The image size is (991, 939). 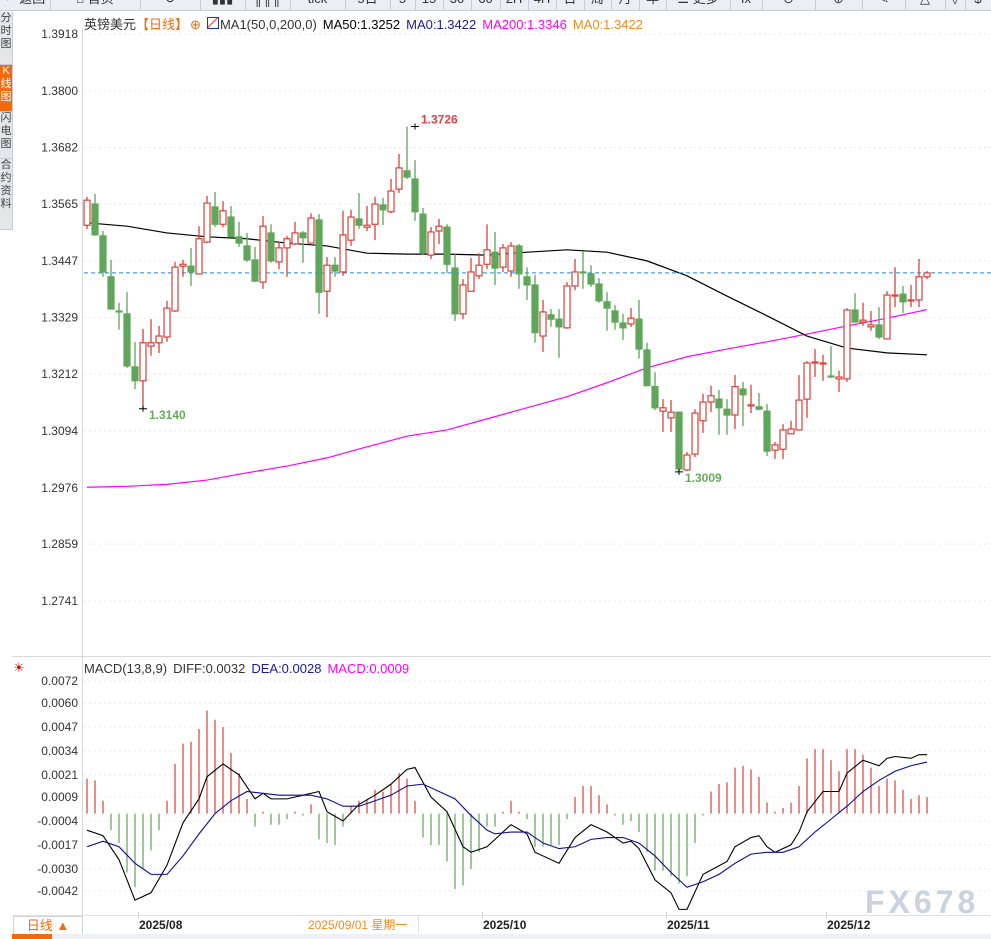 I want to click on toolbar-4h-button: 4H, so click(x=542, y=5).